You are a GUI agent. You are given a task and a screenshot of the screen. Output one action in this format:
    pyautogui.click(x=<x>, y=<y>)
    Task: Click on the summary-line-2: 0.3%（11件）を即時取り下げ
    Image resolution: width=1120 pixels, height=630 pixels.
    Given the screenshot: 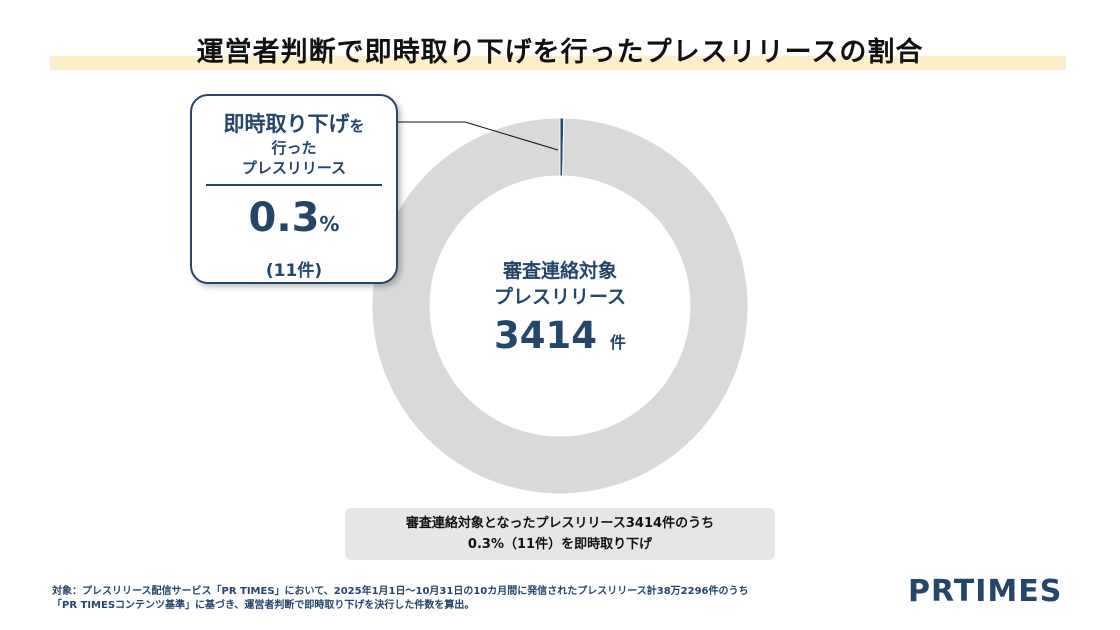 What is the action you would take?
    pyautogui.click(x=560, y=544)
    